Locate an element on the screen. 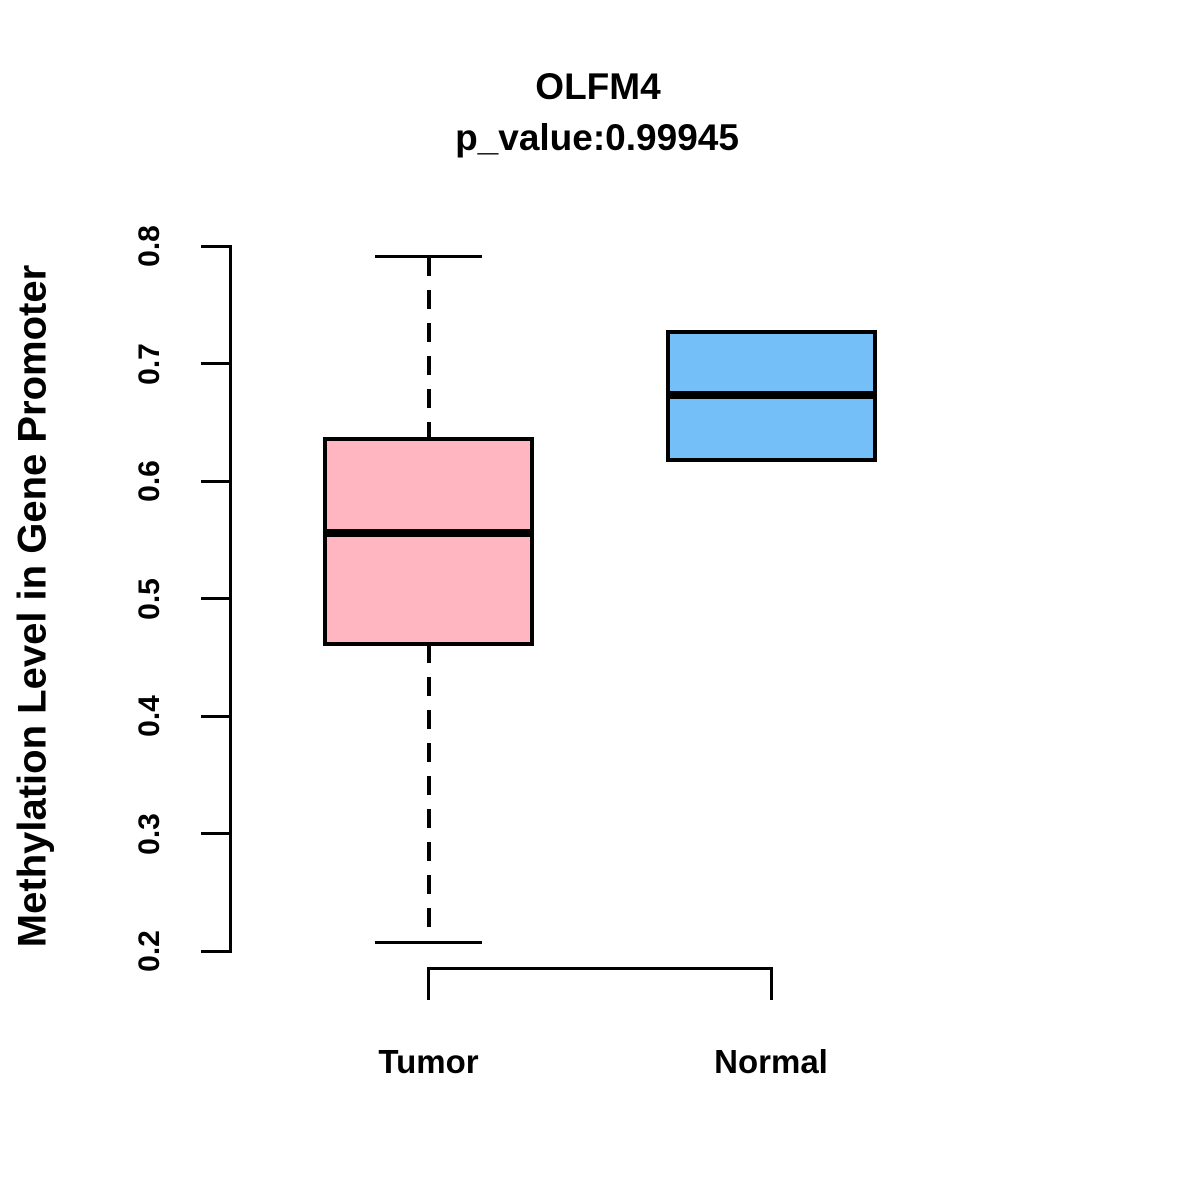 This screenshot has width=1200, height=1200. tumor-box is located at coordinates (428, 541).